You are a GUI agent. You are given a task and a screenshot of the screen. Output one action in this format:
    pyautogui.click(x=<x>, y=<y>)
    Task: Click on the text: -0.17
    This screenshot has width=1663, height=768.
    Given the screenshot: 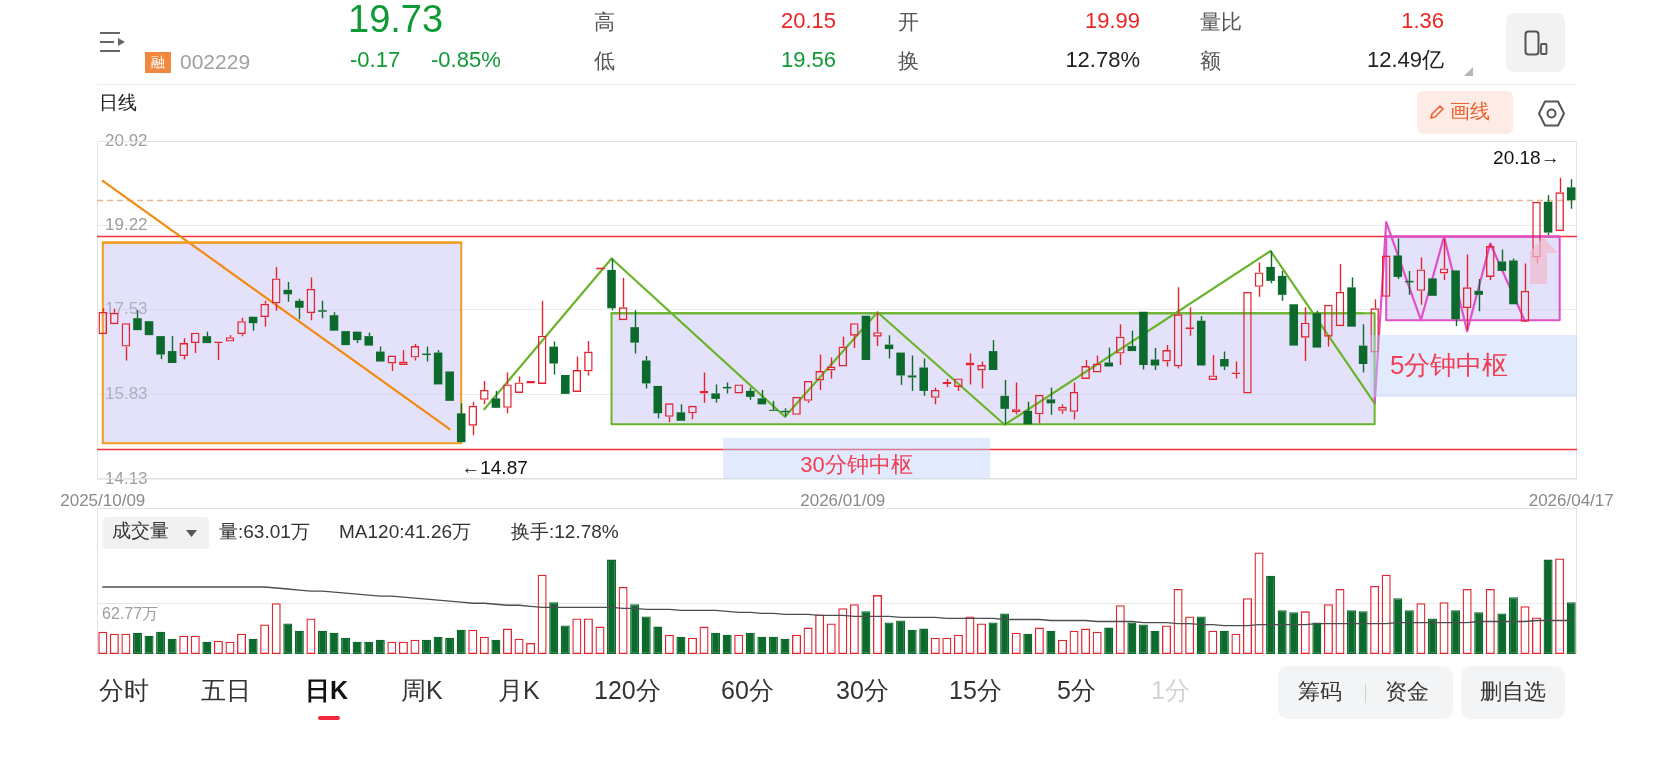 What is the action you would take?
    pyautogui.click(x=375, y=60)
    